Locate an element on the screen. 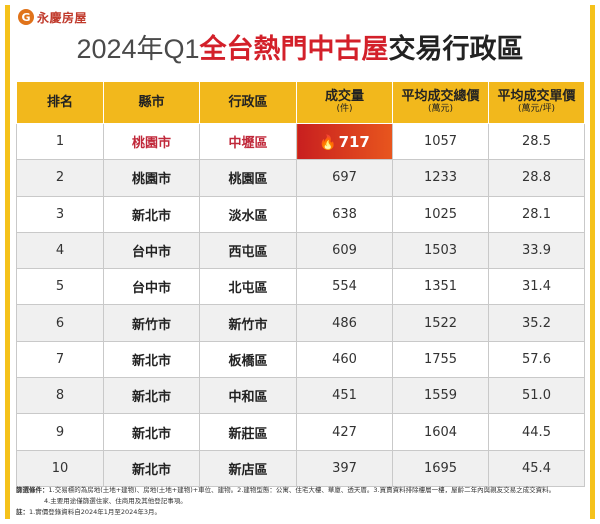 The image size is (600, 524). cell-rank: 6 is located at coordinates (60, 323).